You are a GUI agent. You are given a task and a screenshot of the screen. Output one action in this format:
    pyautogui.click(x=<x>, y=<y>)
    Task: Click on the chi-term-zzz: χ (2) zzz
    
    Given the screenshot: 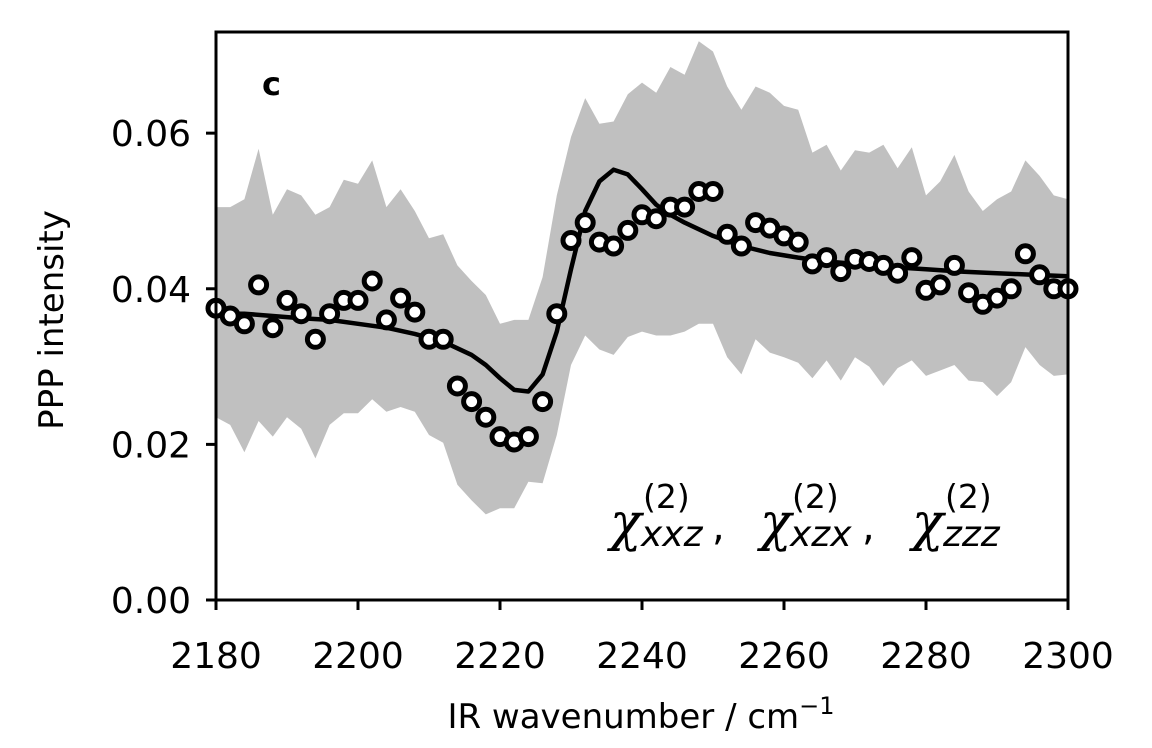 What is the action you would take?
    pyautogui.click(x=954, y=516)
    